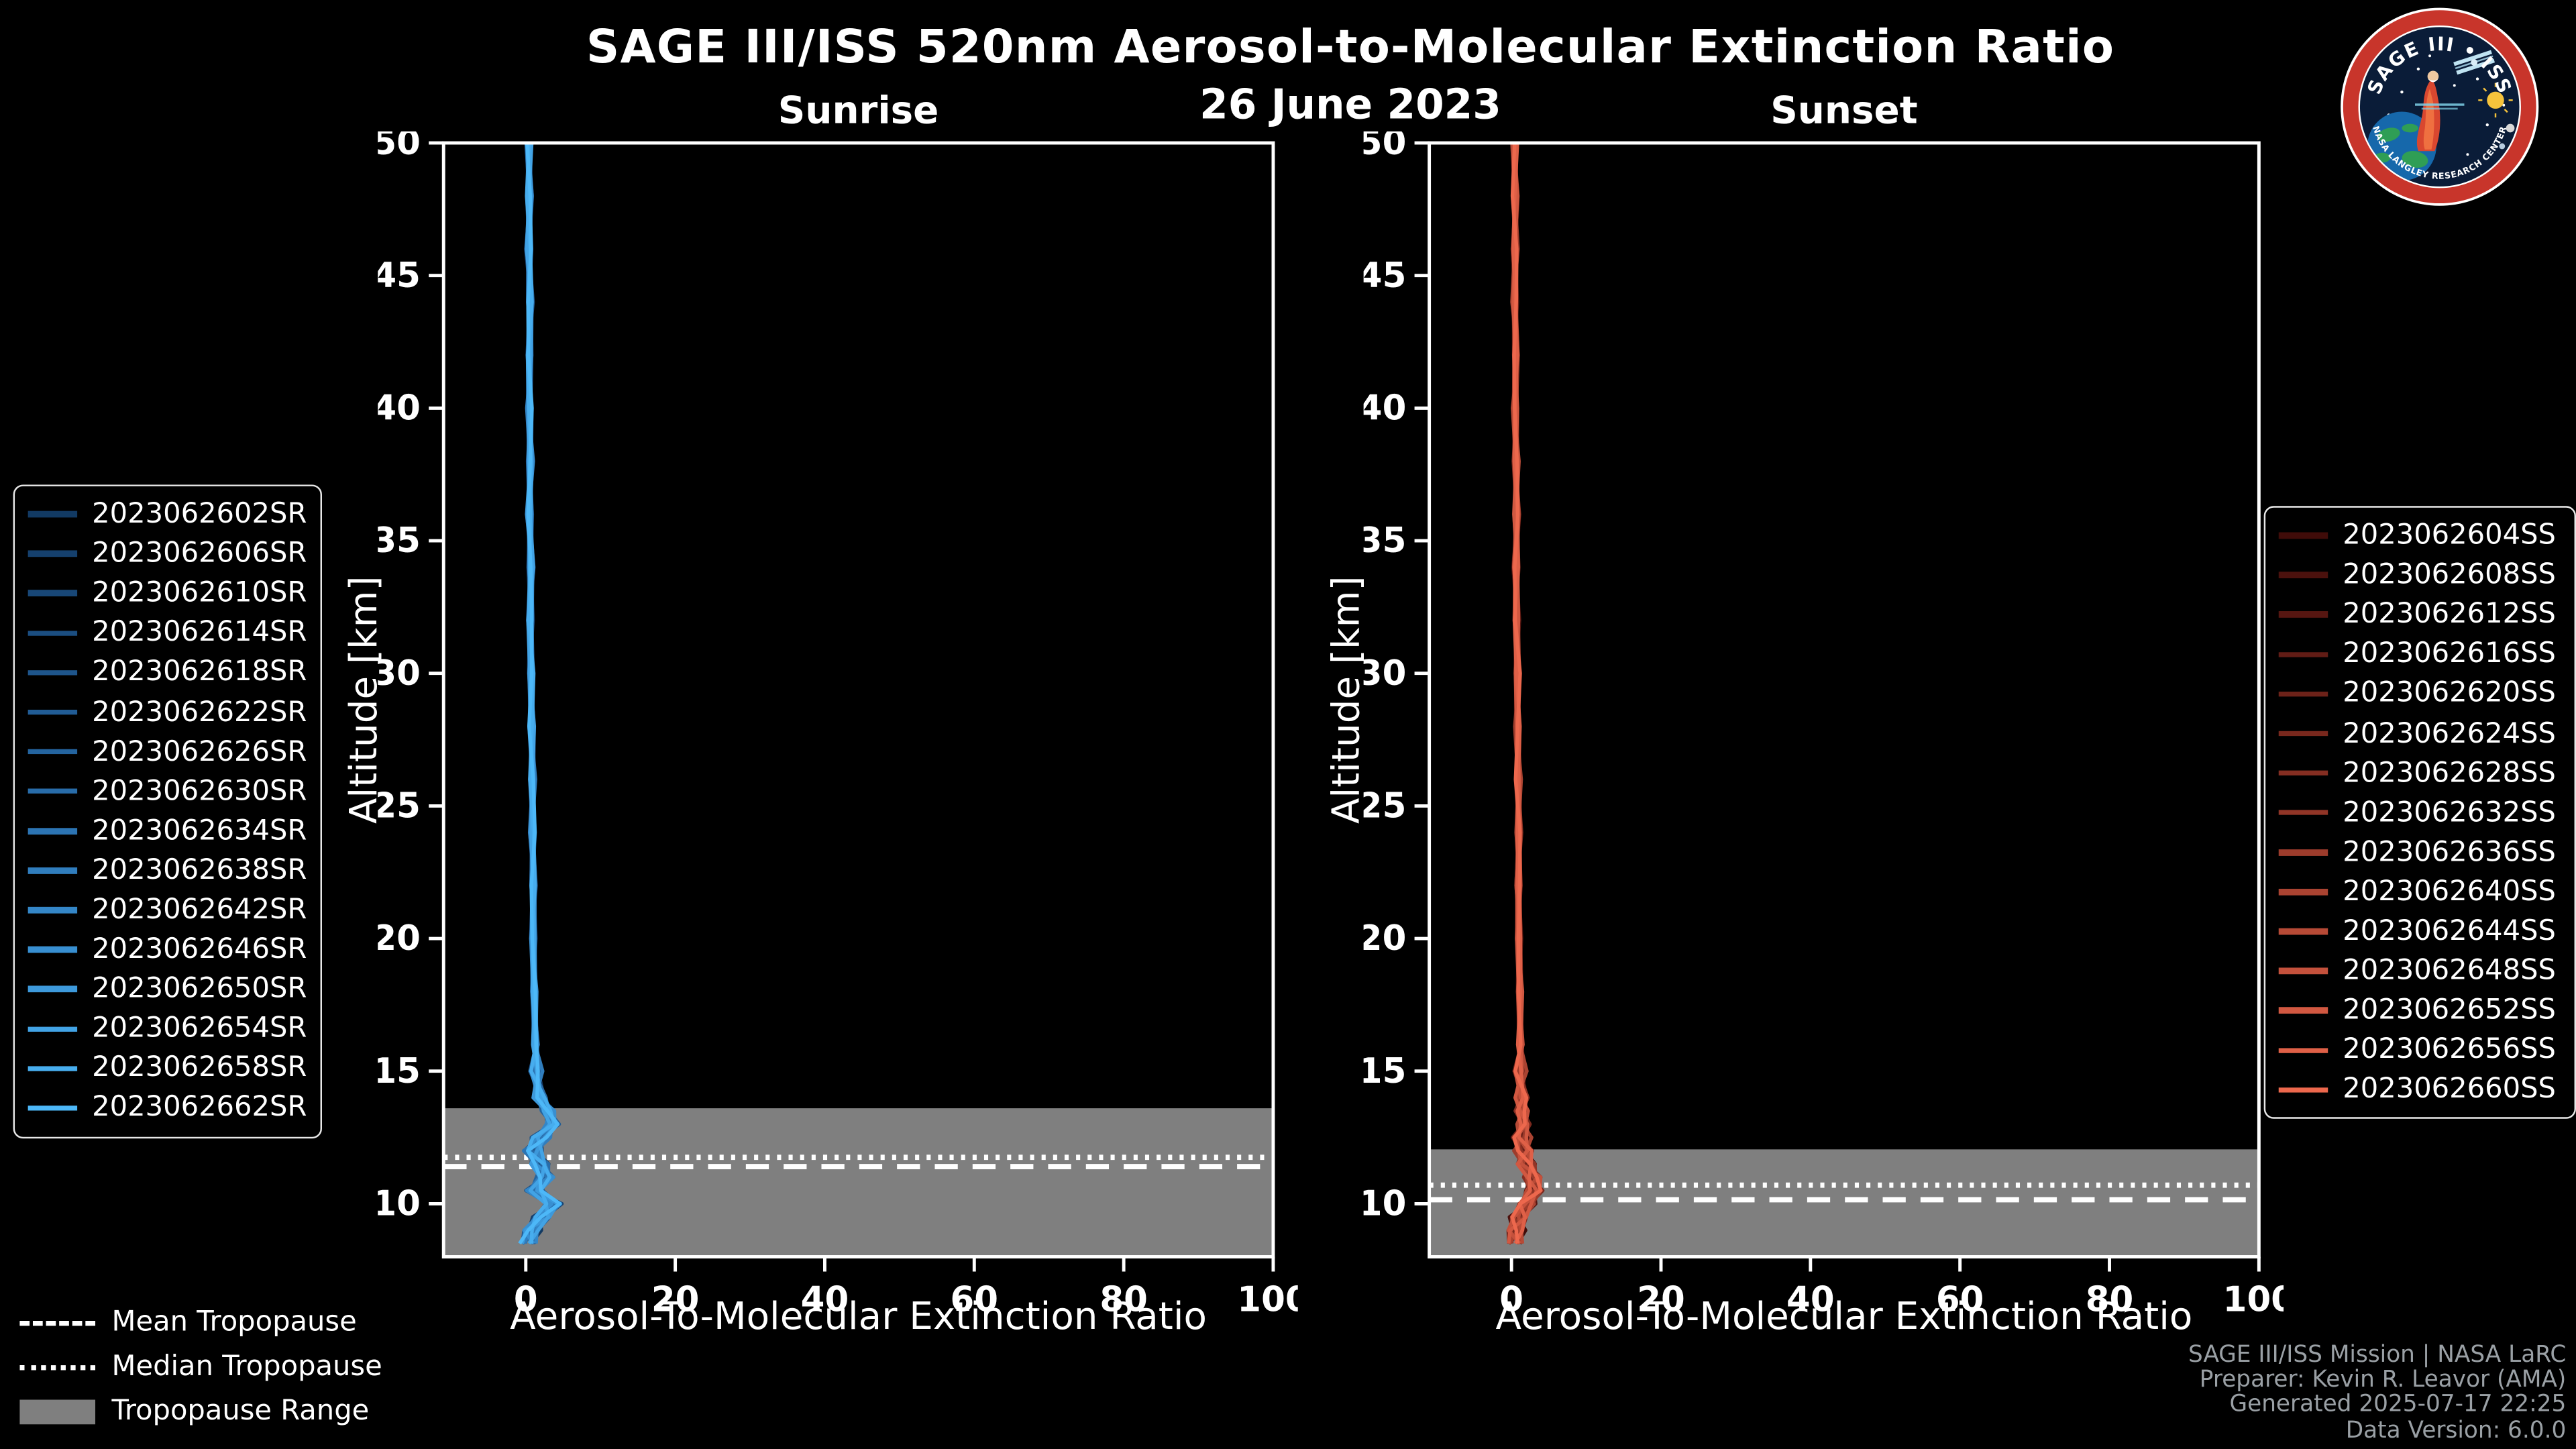 The image size is (2576, 1449). I want to click on legend-item: 2023062658SR, so click(167, 1068).